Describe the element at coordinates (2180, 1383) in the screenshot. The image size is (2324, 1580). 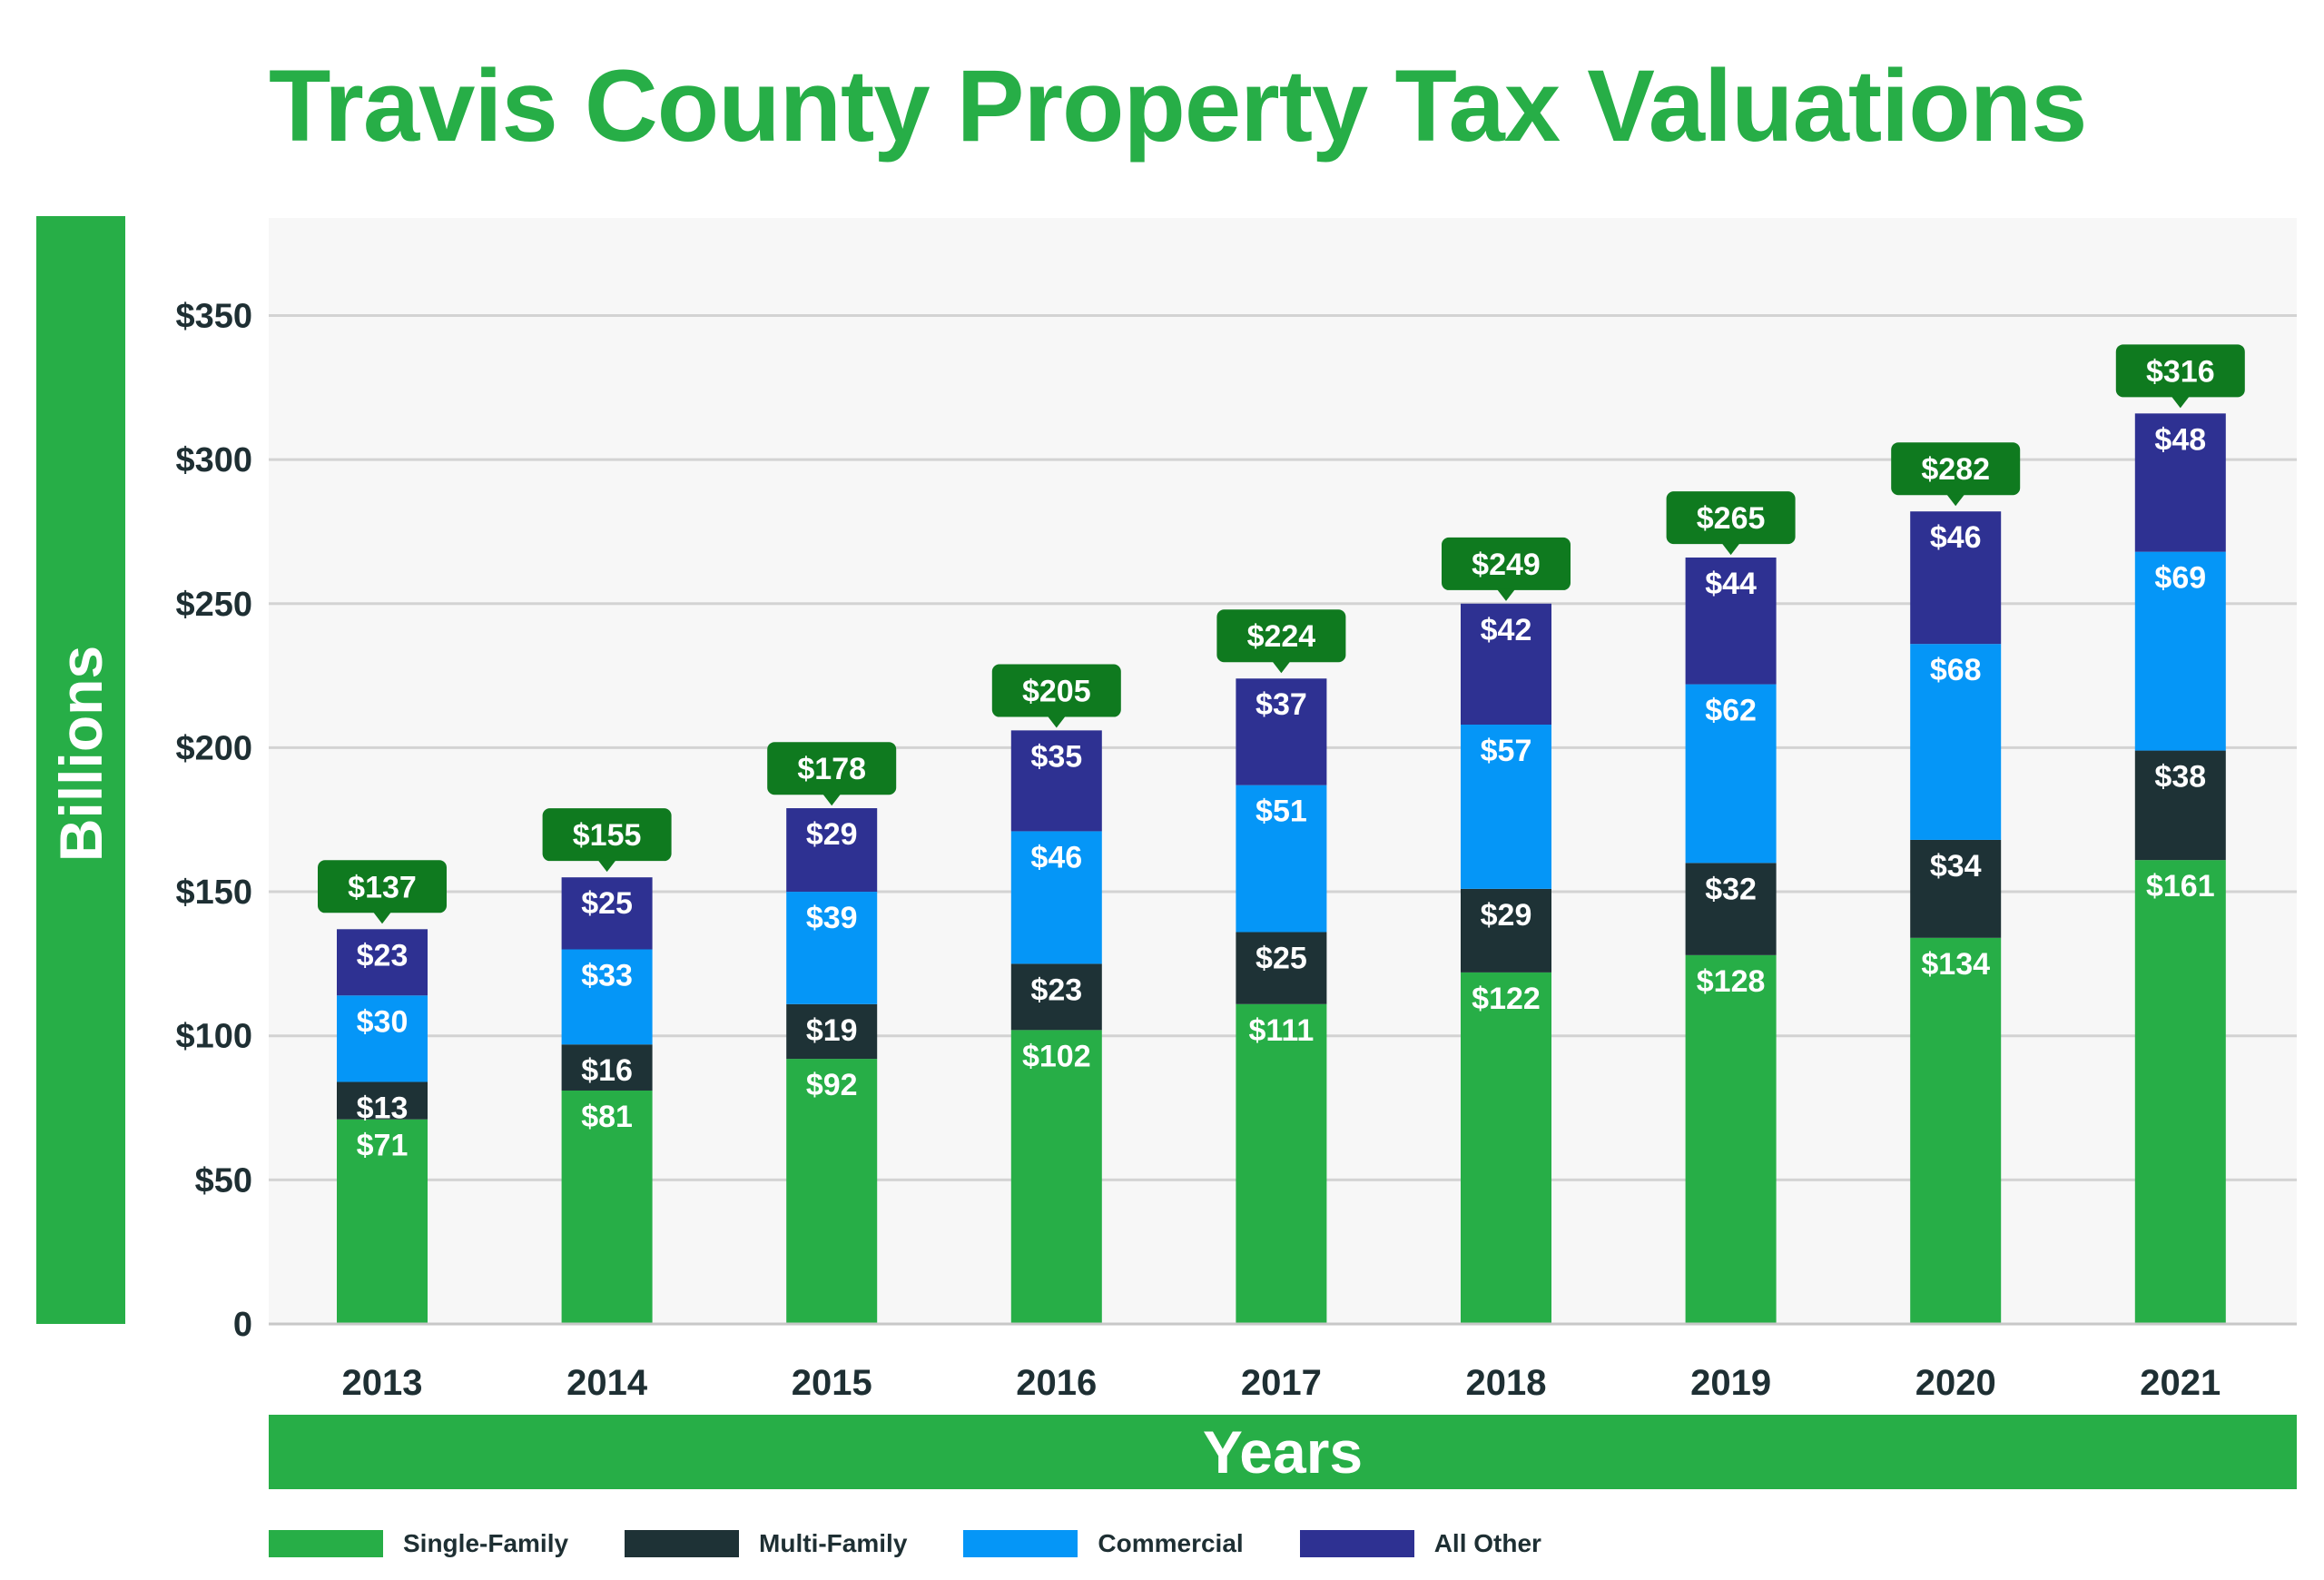
I see `x-tick-label: 2021` at that location.